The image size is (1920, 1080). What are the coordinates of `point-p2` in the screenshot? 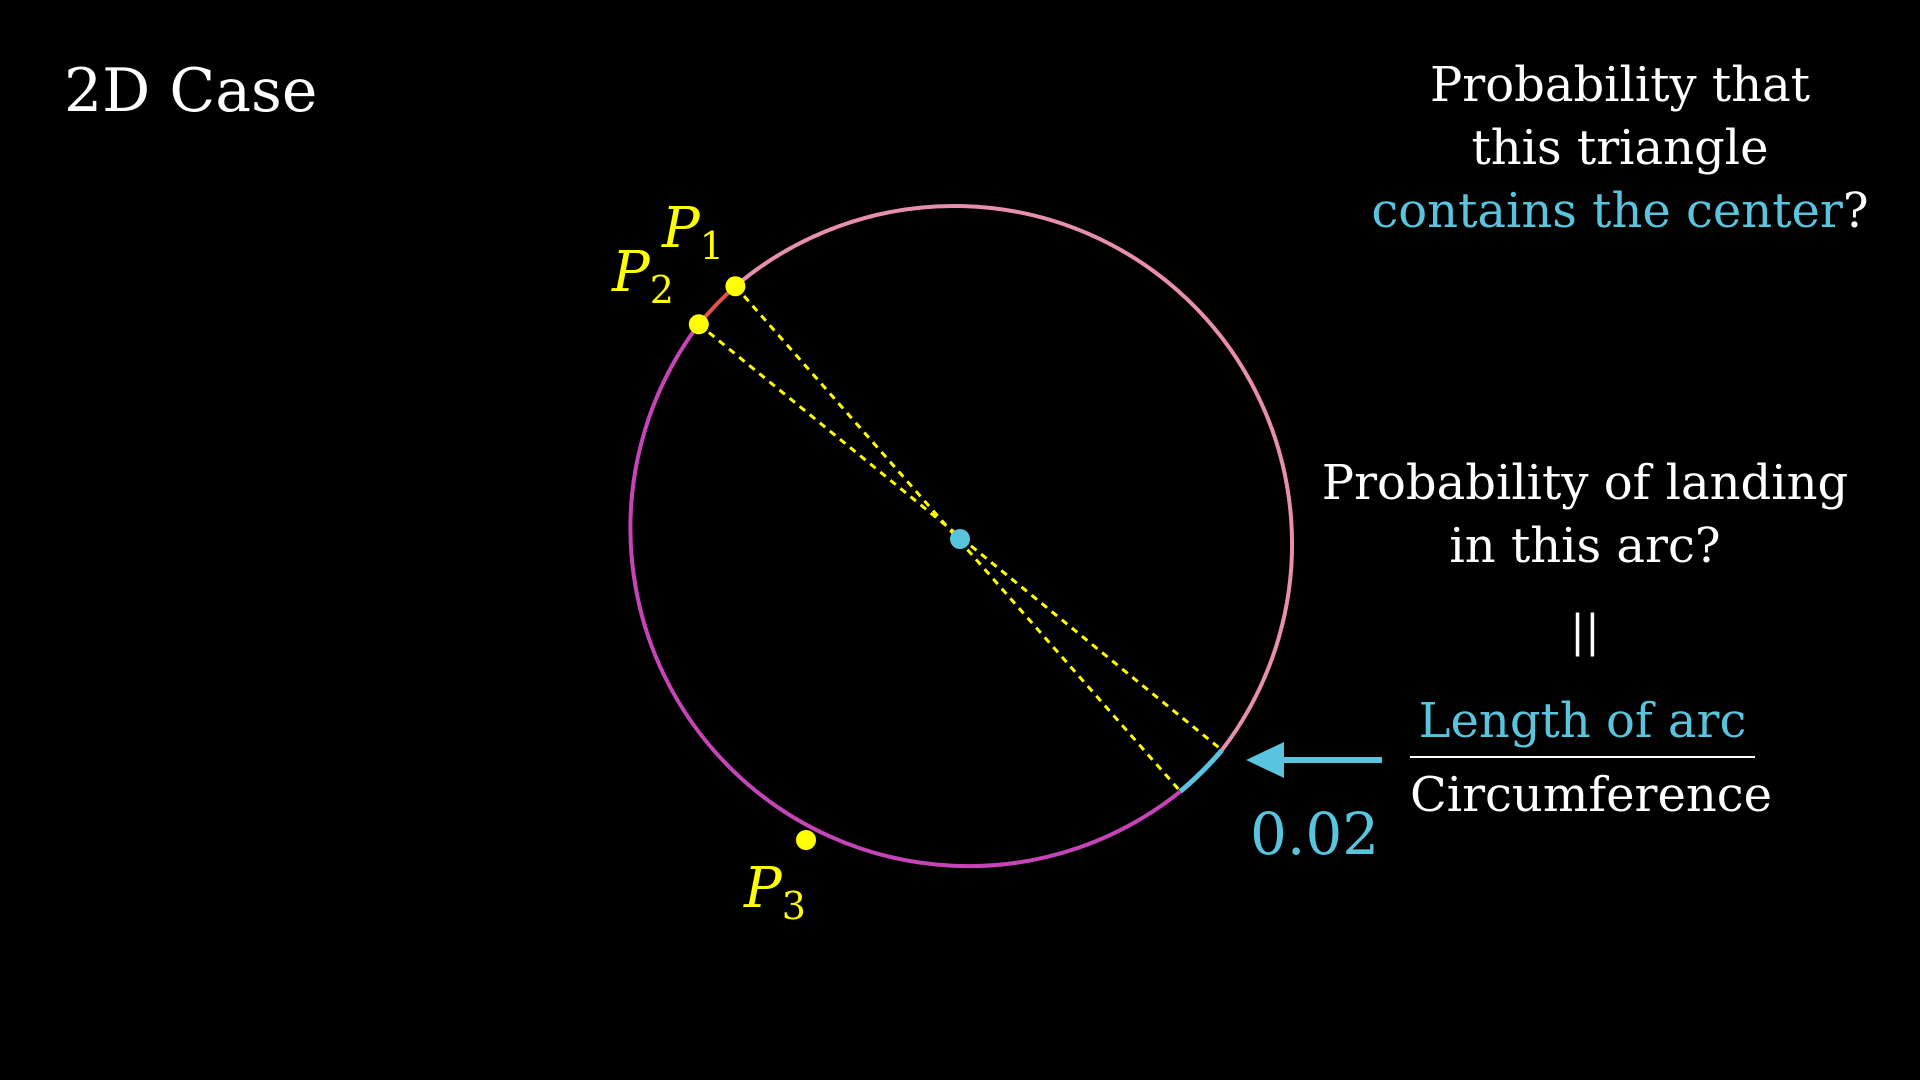 It's located at (698, 324).